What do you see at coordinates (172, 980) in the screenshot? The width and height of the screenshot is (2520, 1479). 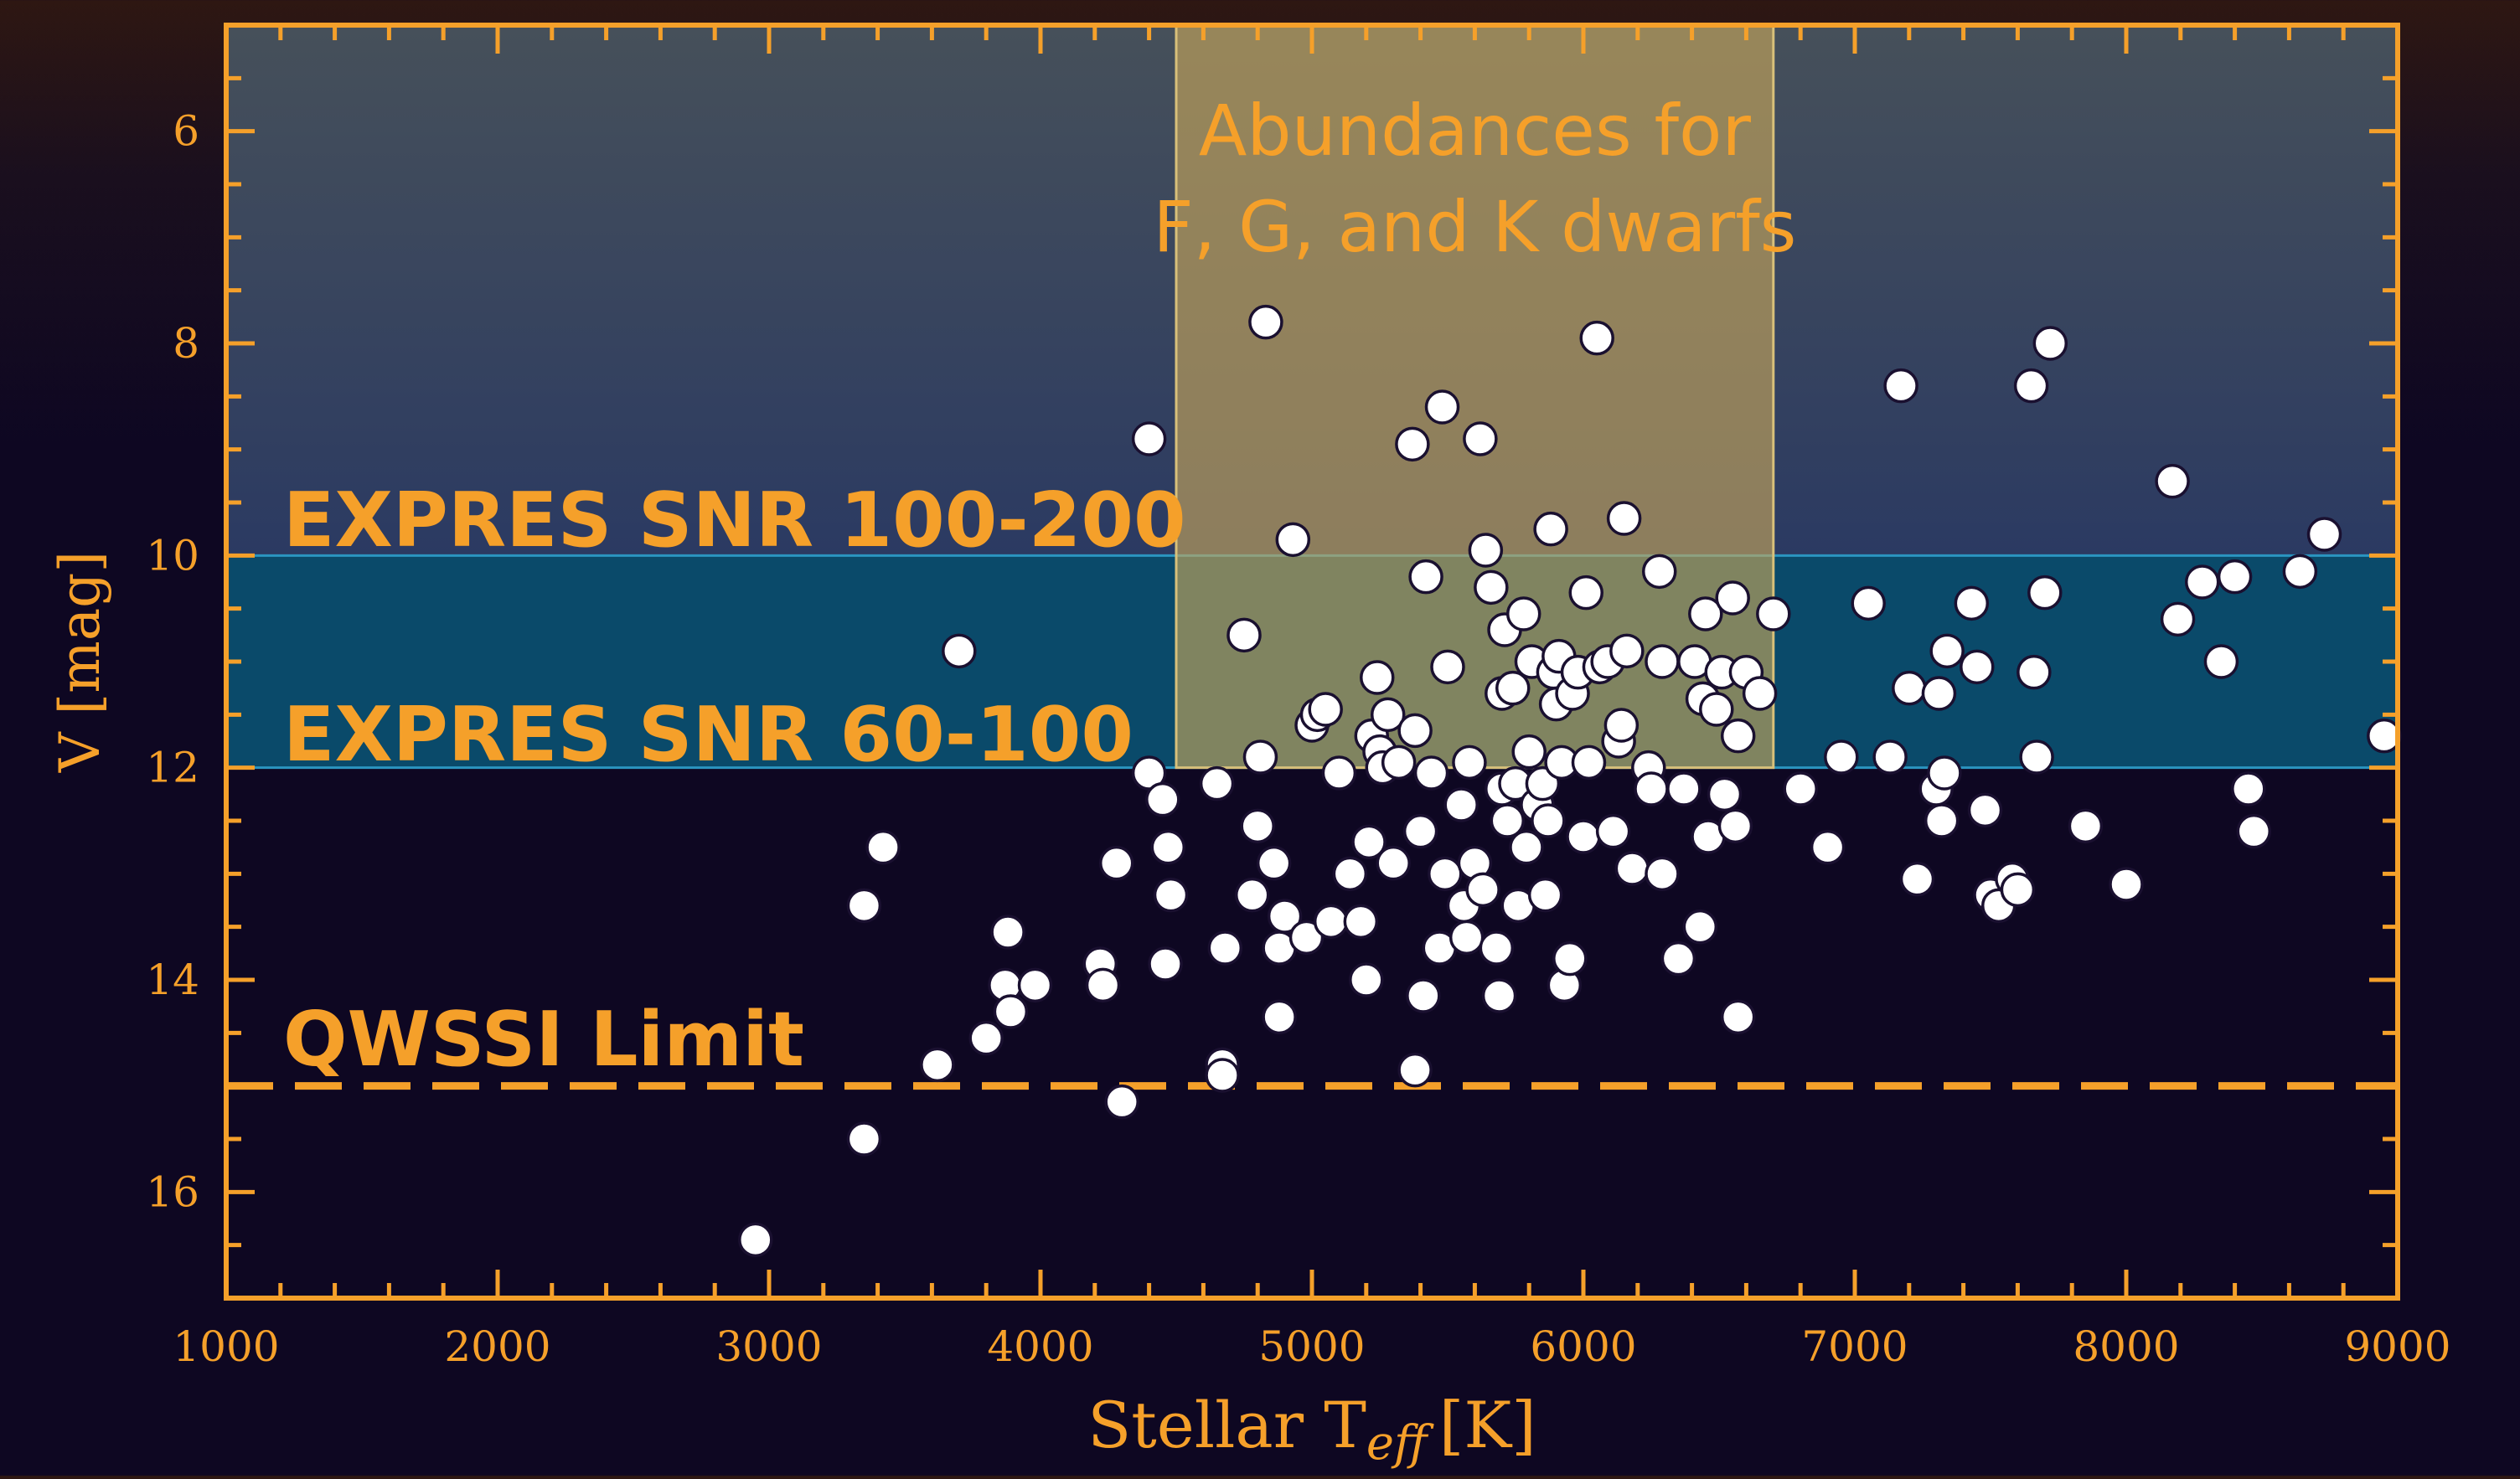 I see `y-tick-label: 14` at bounding box center [172, 980].